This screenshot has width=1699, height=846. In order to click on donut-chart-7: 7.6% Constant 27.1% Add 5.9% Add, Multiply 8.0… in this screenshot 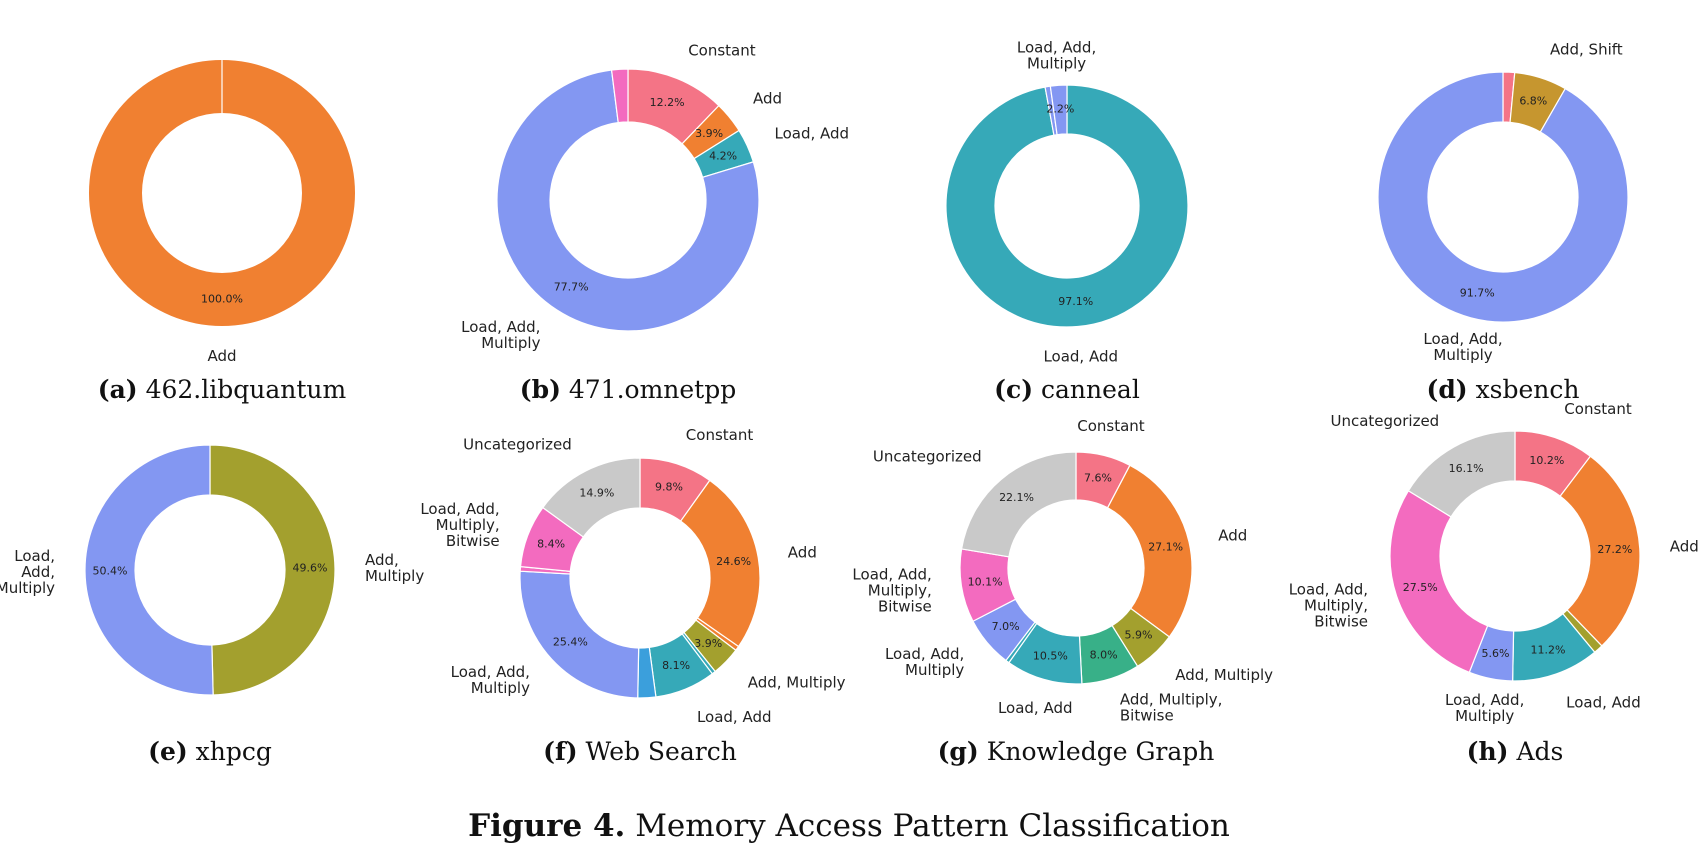, I will do `click(1062, 591)`.